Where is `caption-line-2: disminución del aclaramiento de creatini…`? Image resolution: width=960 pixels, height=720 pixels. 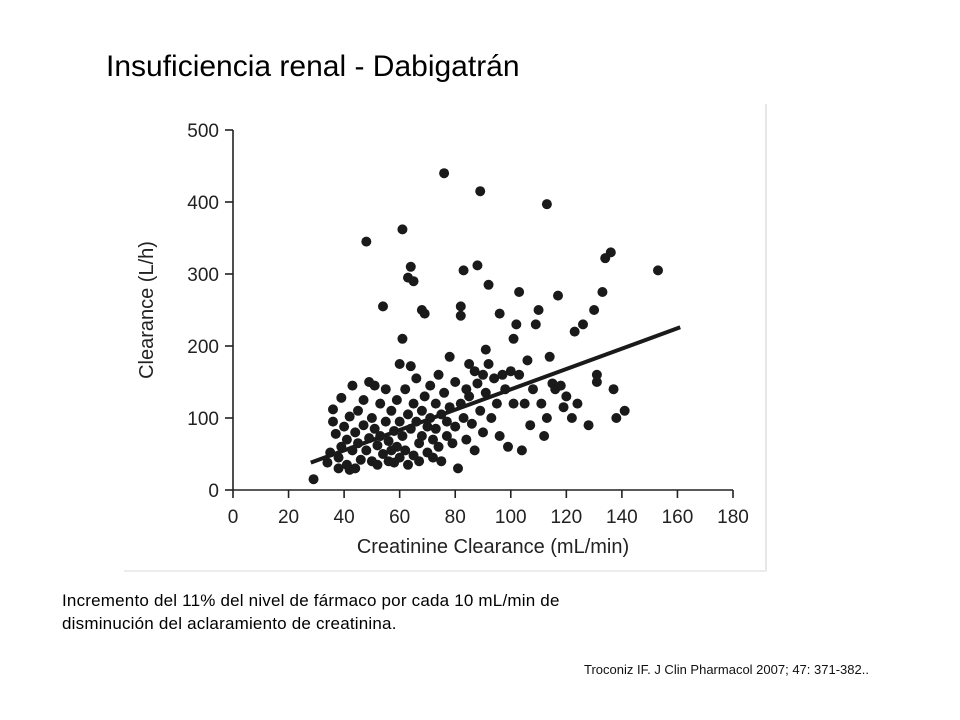
caption-line-2: disminución del aclaramiento de creatini… is located at coordinates (229, 623).